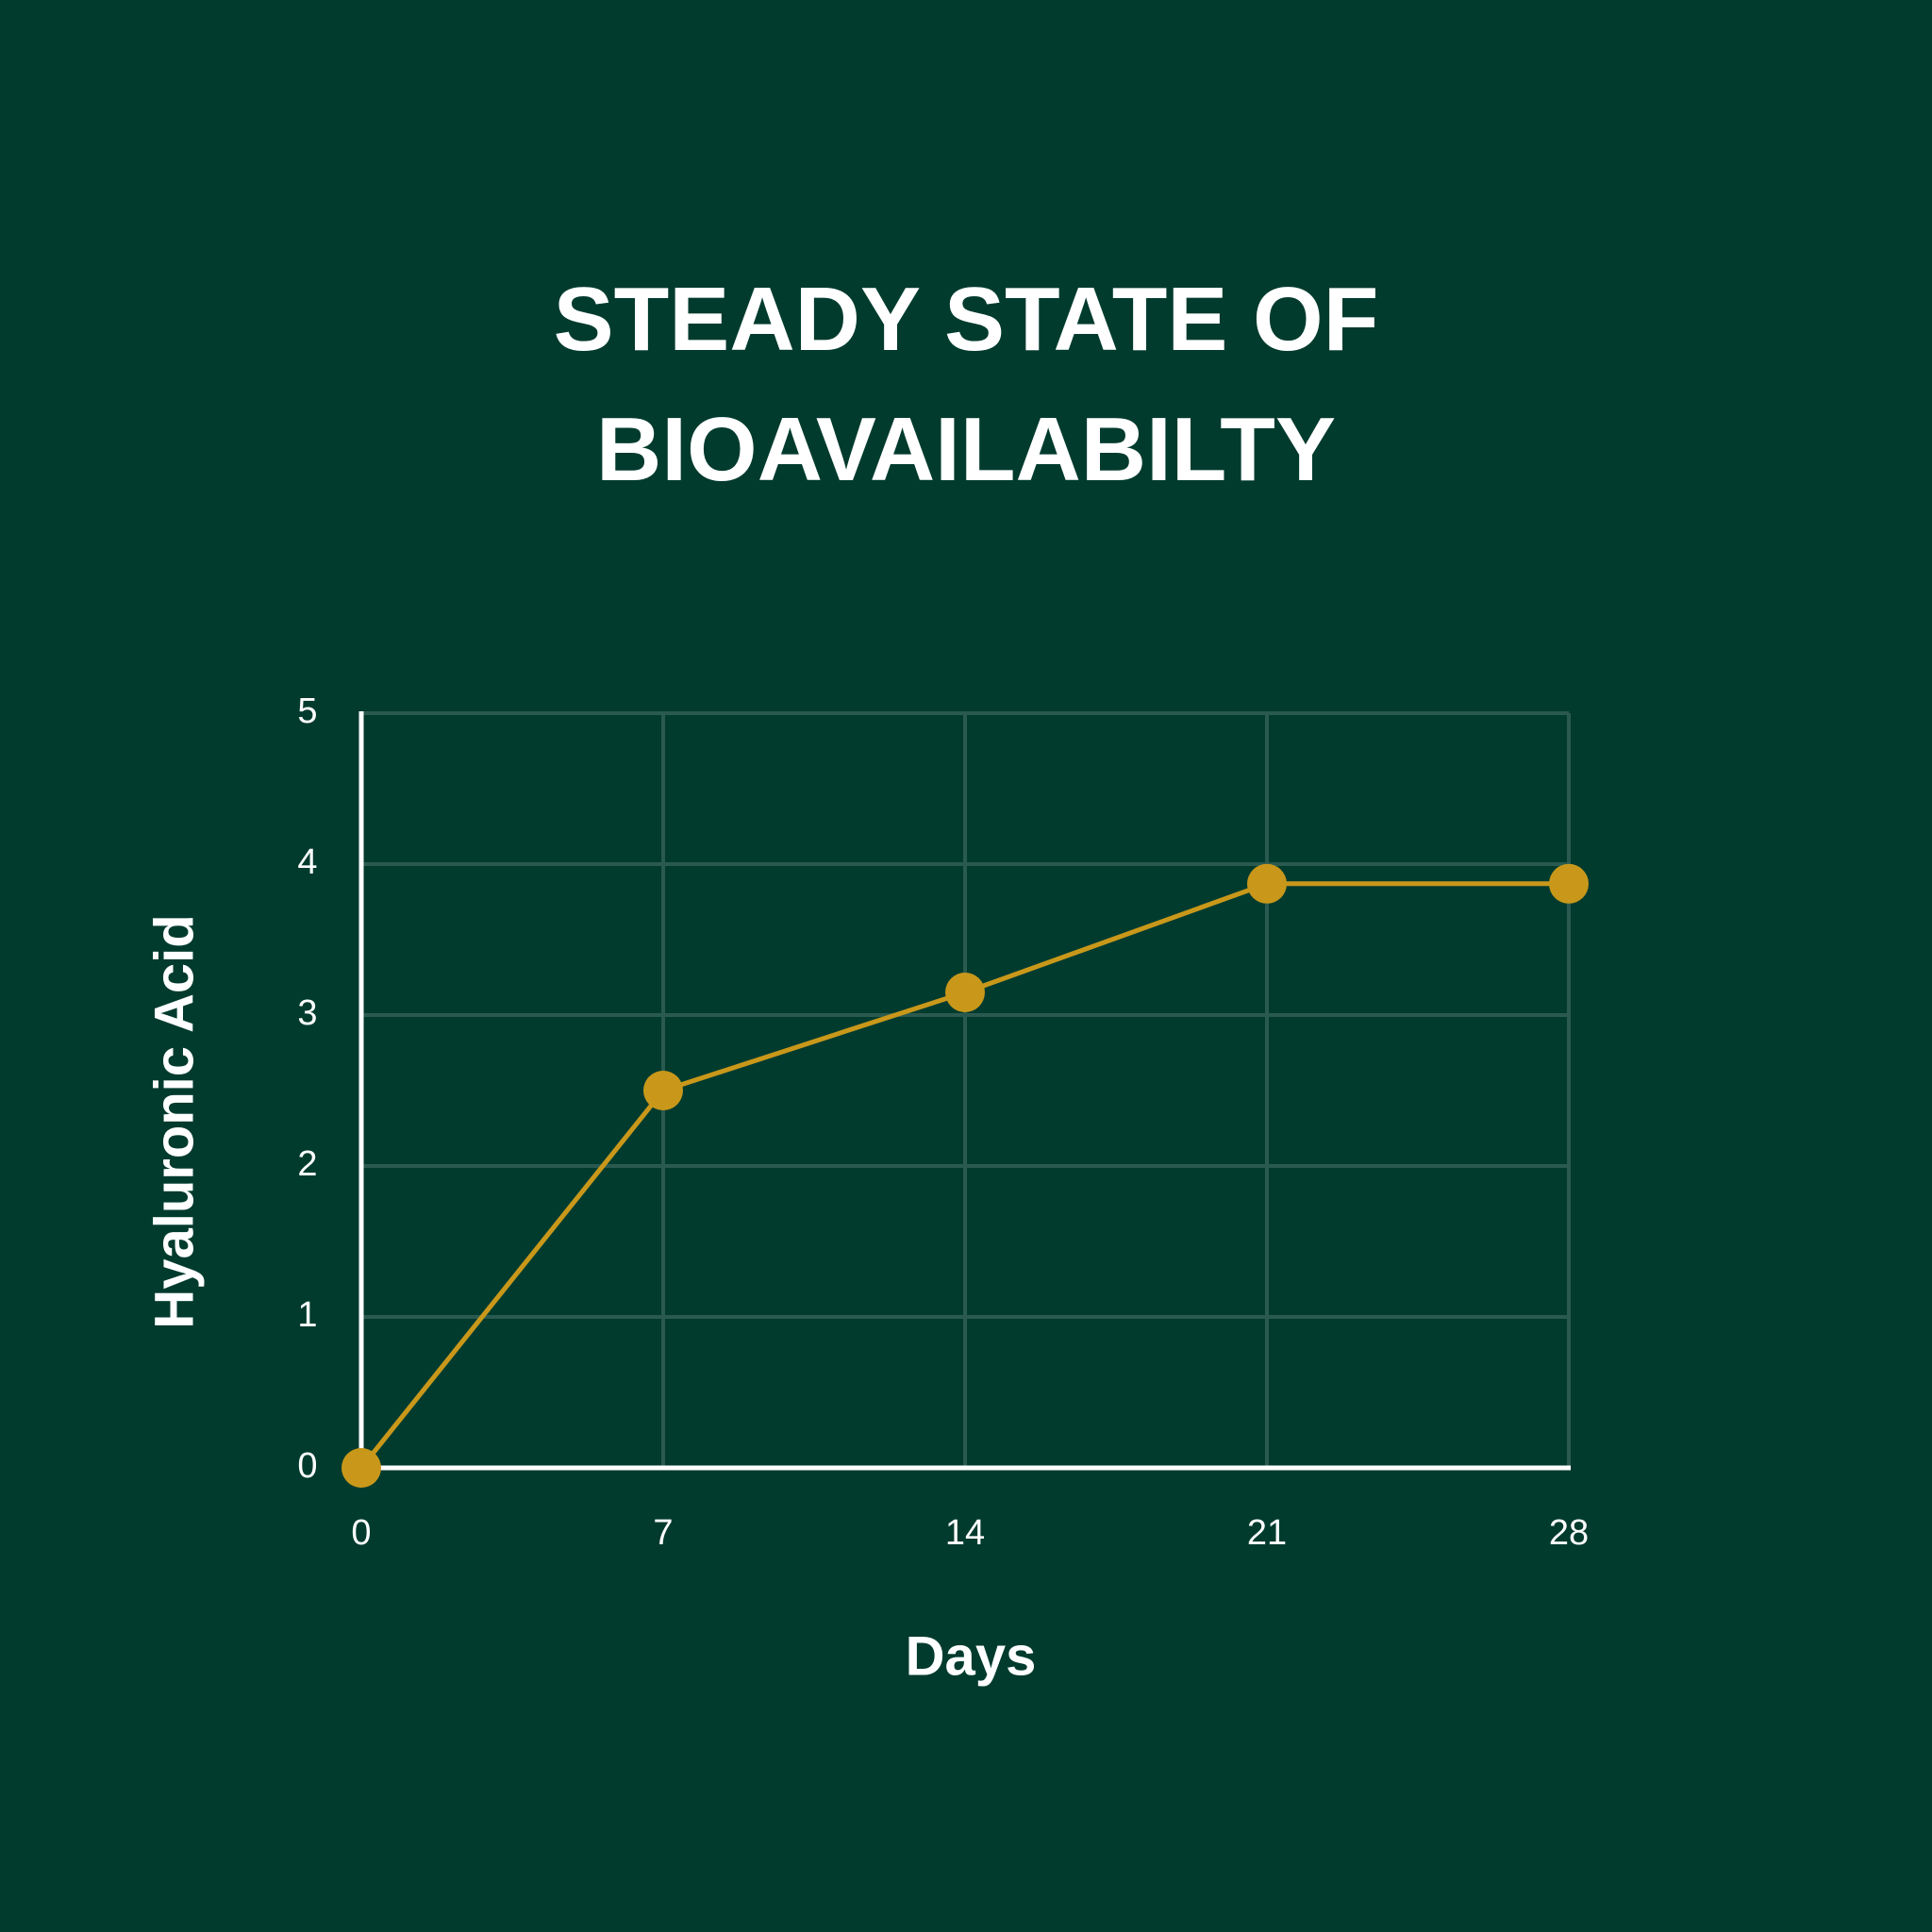  I want to click on y-axis-label: Hyaluronic Acid, so click(174, 1121).